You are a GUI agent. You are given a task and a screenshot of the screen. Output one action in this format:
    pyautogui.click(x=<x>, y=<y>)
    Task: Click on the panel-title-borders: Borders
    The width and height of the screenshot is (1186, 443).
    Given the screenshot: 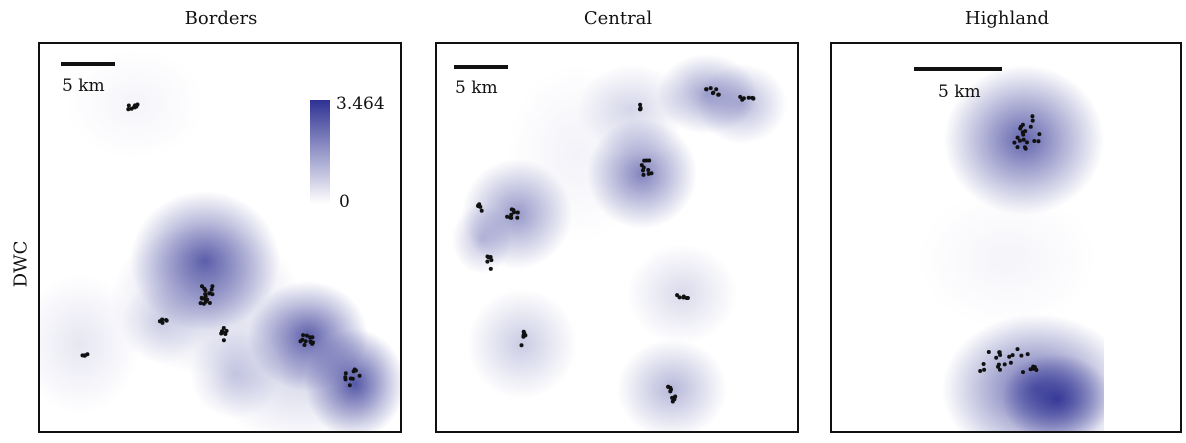 What is the action you would take?
    pyautogui.click(x=221, y=18)
    